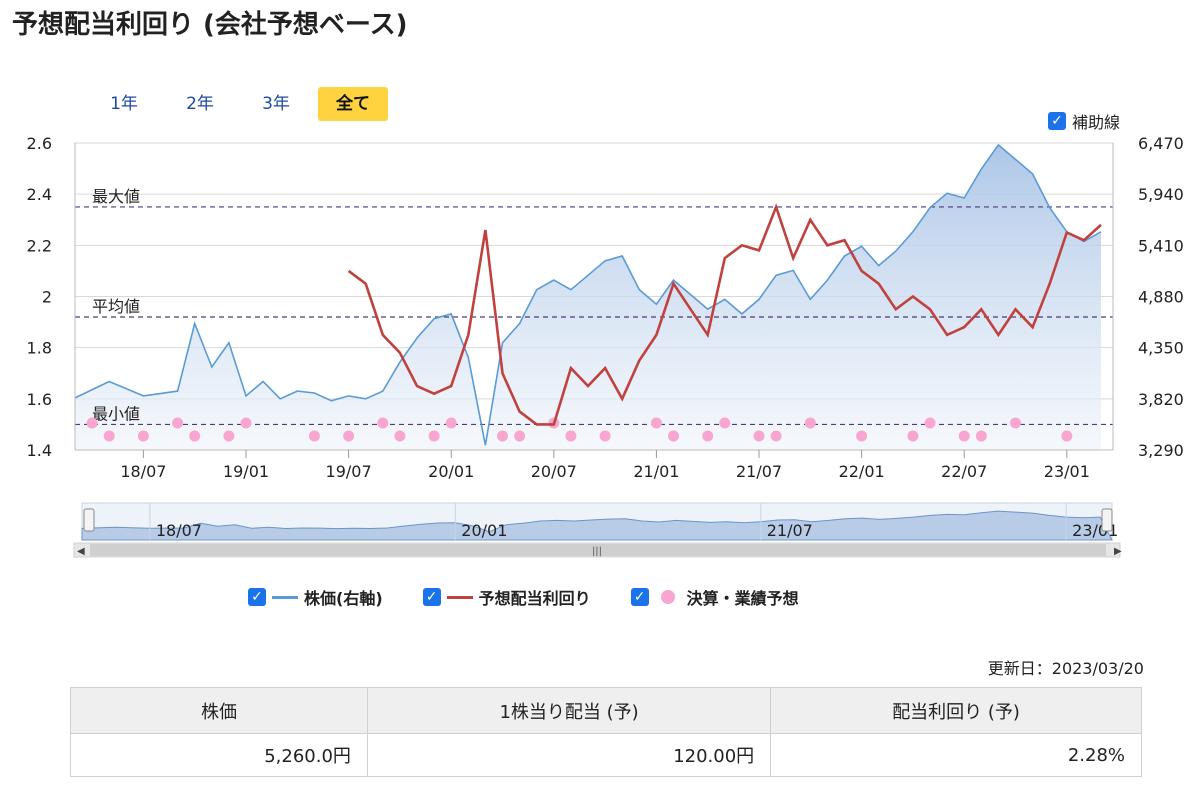  Describe the element at coordinates (759, 471) in the screenshot. I see `x-tick-label: 21/07` at that location.